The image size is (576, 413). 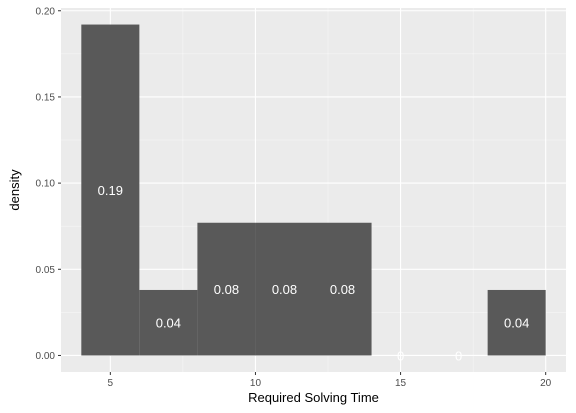 What do you see at coordinates (14, 190) in the screenshot?
I see `y-axis-title: density` at bounding box center [14, 190].